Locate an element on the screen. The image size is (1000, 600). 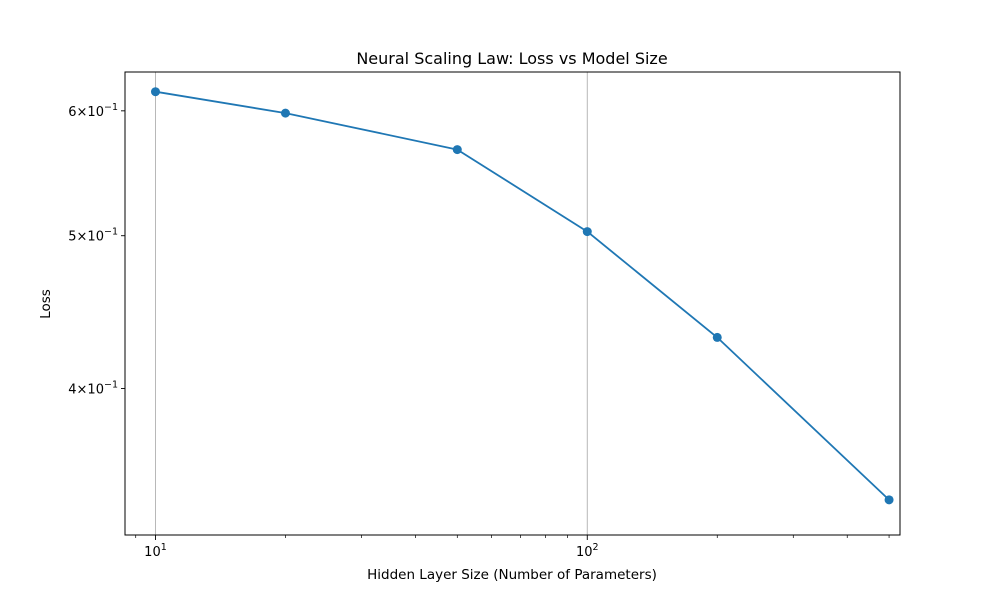
y-axis-label: Loss is located at coordinates (46, 304).